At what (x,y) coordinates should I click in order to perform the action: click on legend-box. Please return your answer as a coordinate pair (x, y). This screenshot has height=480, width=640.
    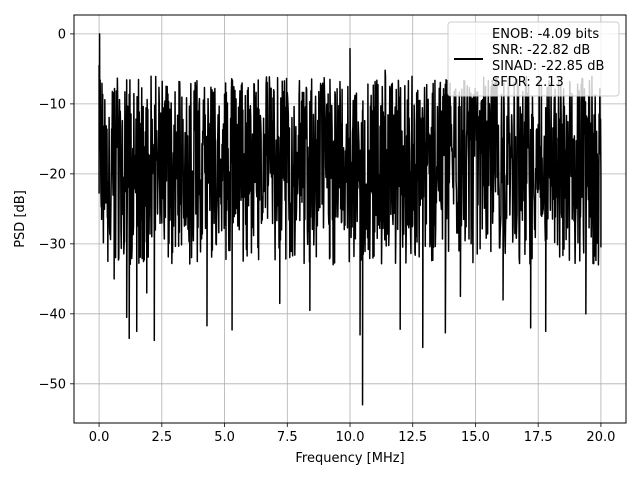
    Looking at the image, I should click on (533, 59).